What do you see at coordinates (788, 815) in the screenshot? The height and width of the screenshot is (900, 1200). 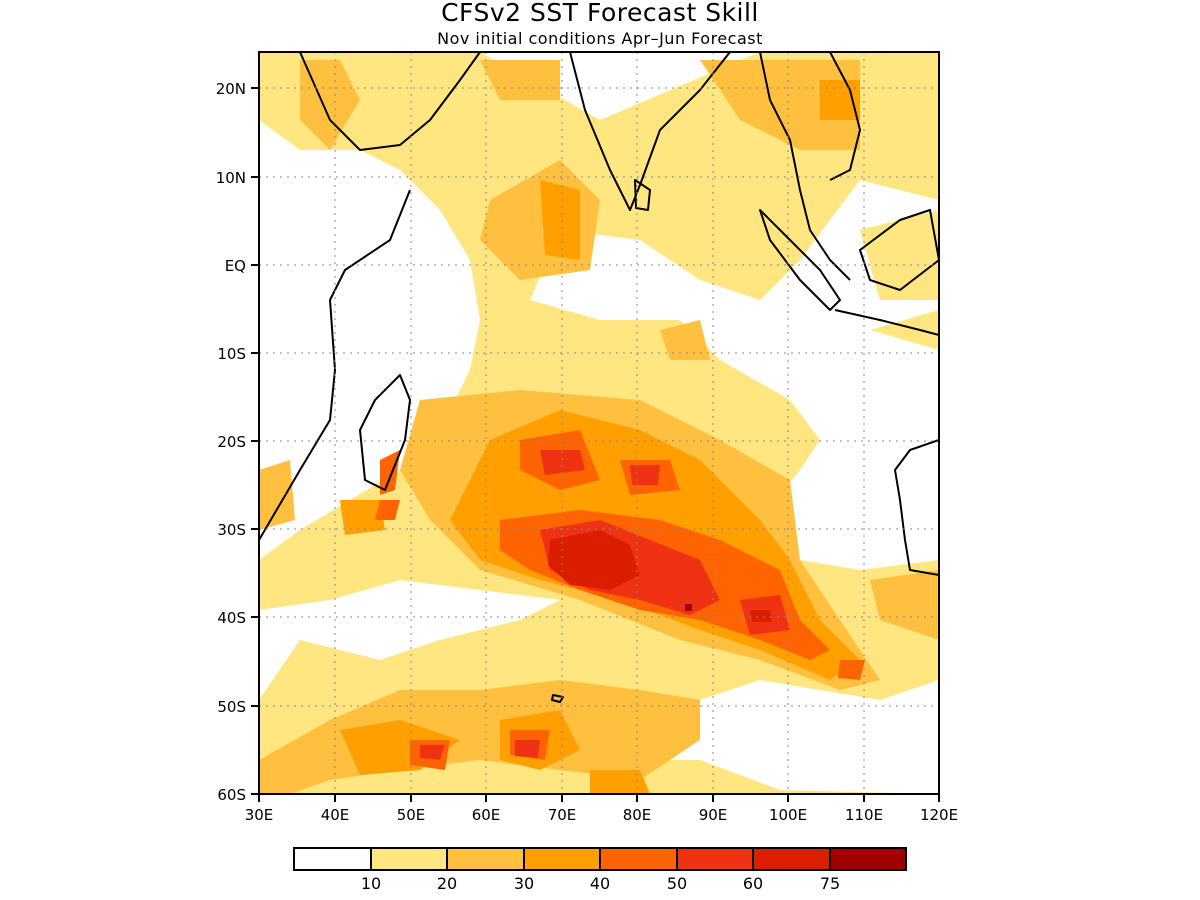 I see `lon-tick-label: 100E` at bounding box center [788, 815].